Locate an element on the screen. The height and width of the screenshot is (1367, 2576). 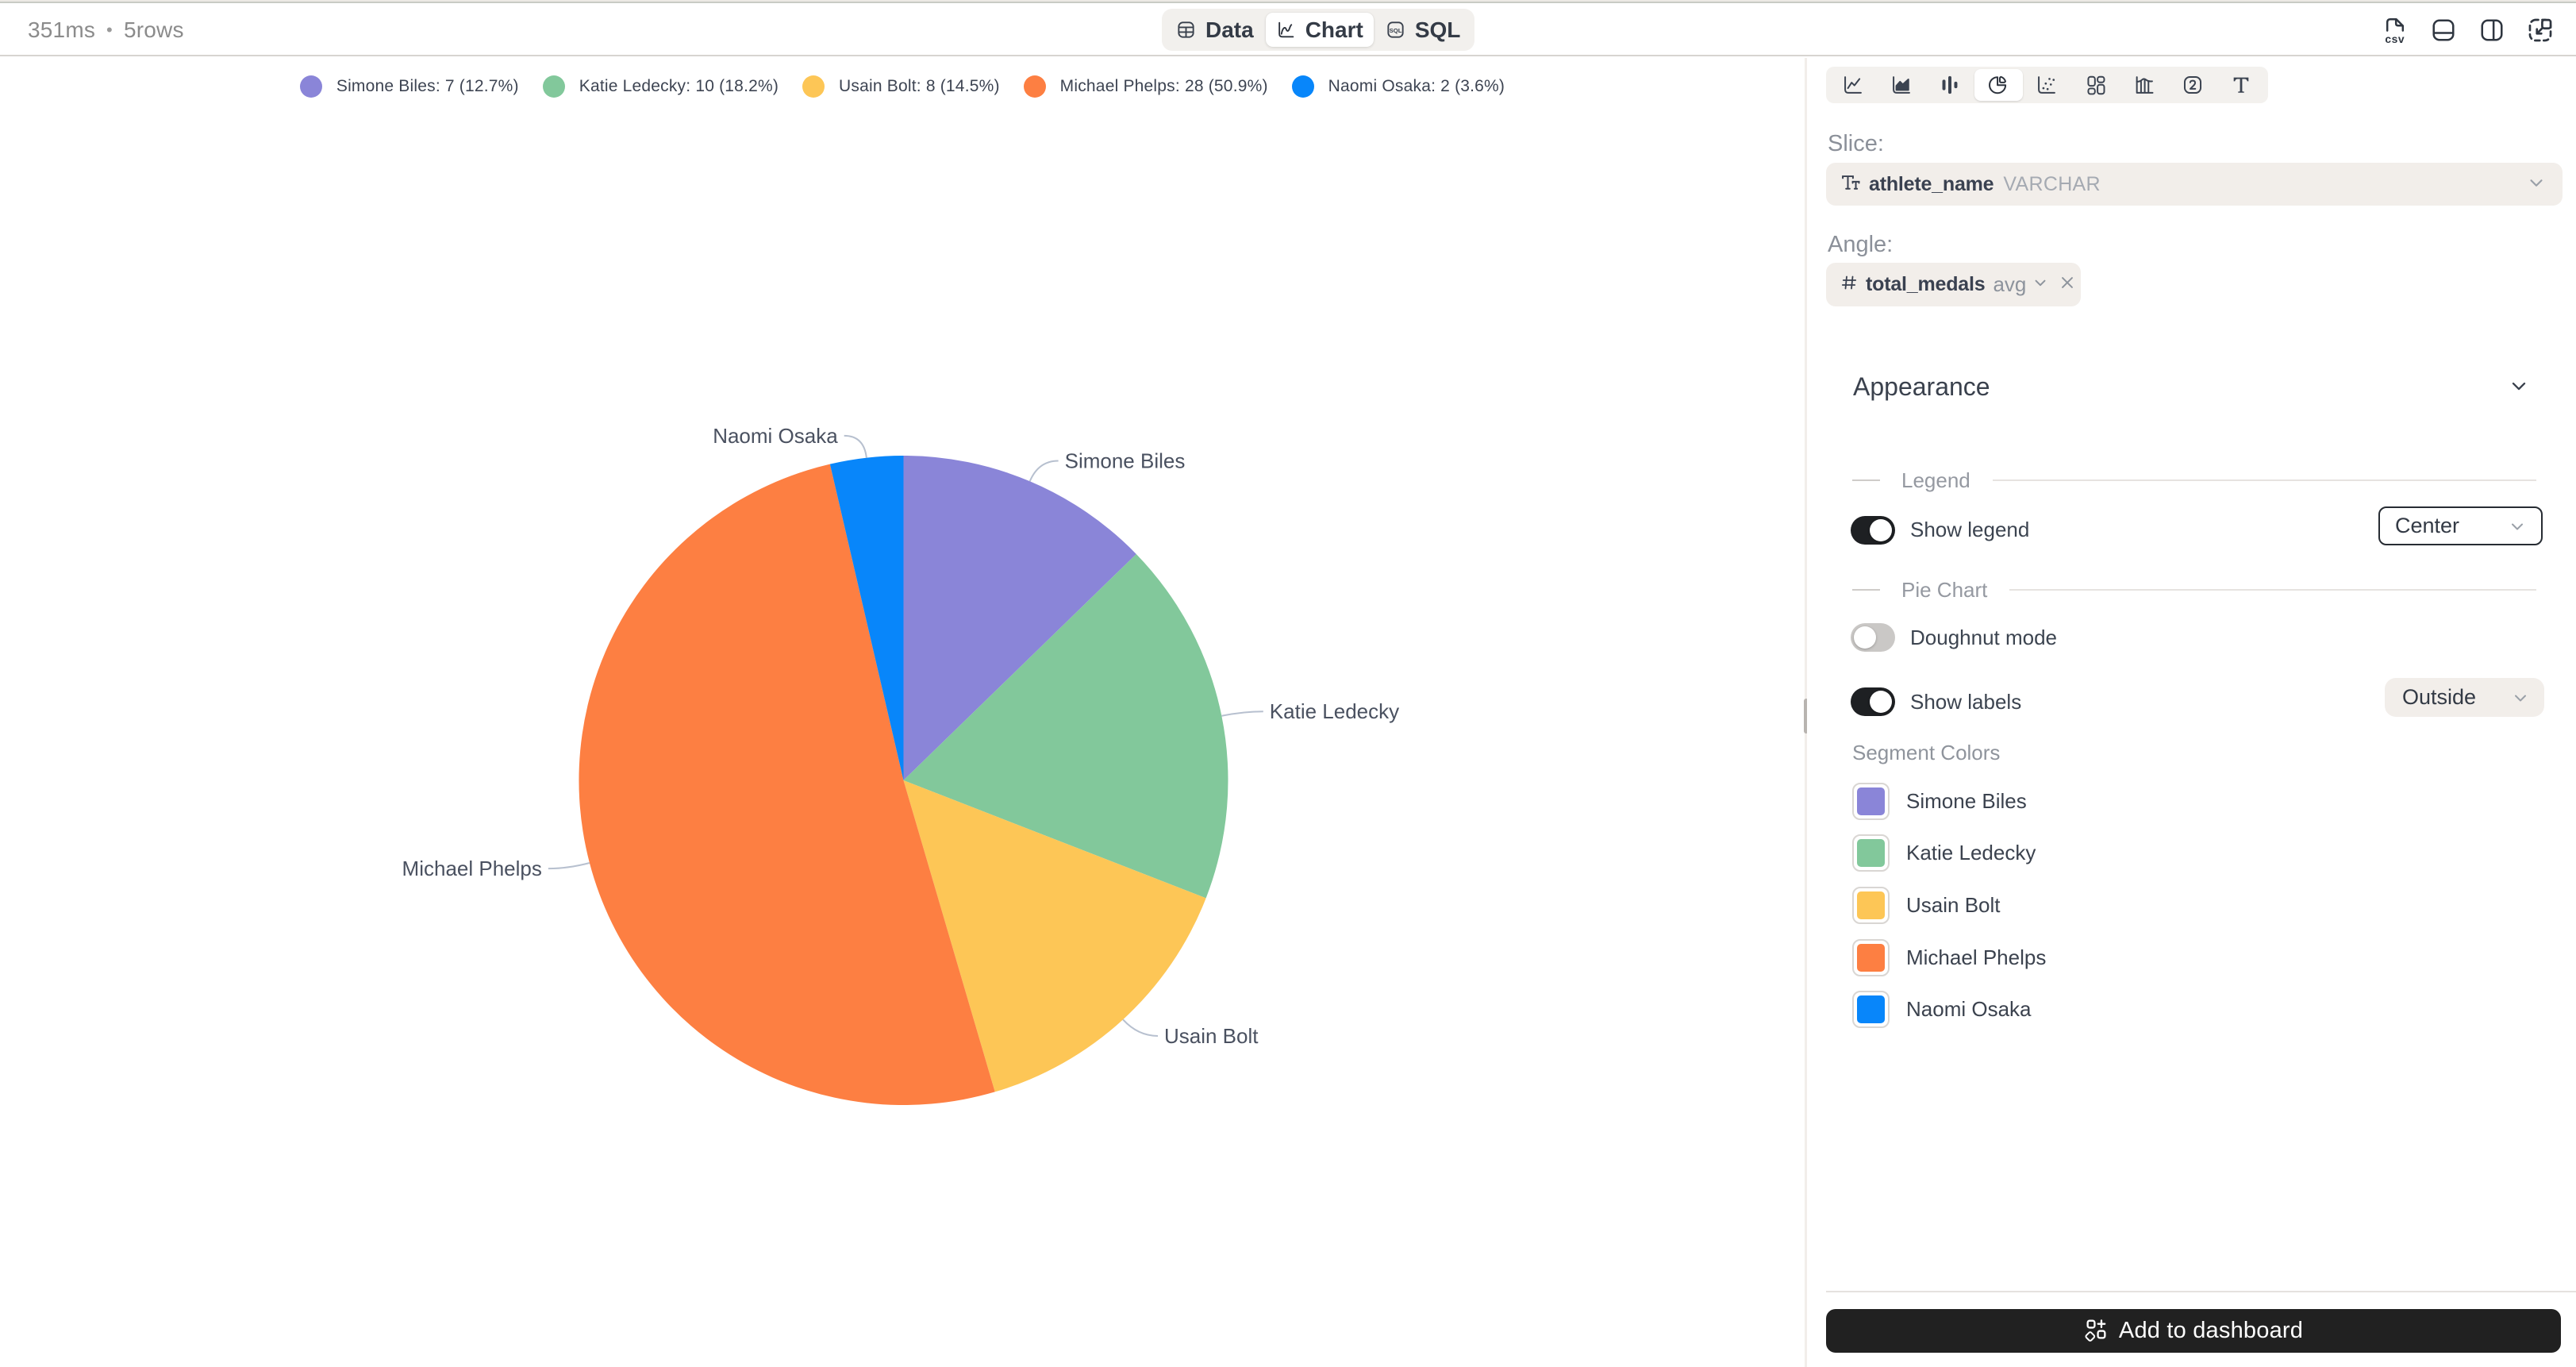
table-icon is located at coordinates (1186, 30).